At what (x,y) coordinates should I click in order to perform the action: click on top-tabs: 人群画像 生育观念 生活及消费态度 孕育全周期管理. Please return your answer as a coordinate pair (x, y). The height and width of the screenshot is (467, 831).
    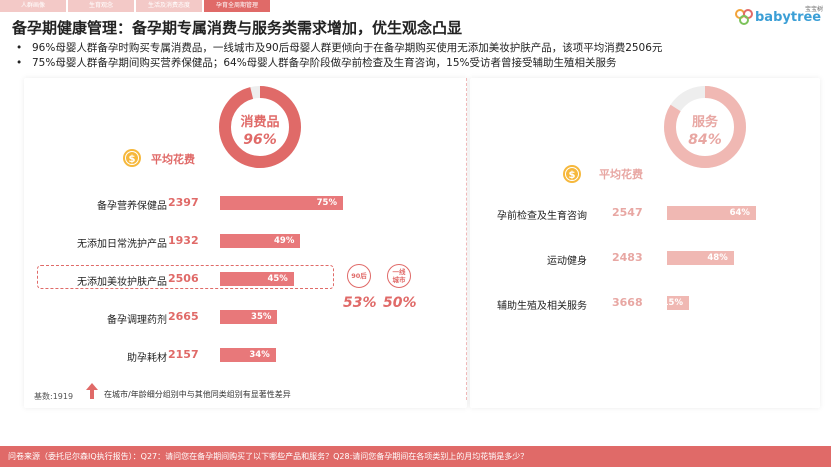
    Looking at the image, I should click on (135, 6).